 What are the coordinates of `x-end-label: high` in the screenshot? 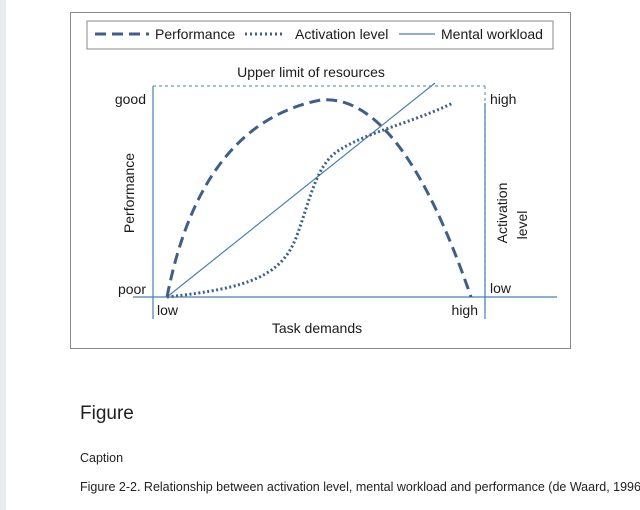 It's located at (465, 310).